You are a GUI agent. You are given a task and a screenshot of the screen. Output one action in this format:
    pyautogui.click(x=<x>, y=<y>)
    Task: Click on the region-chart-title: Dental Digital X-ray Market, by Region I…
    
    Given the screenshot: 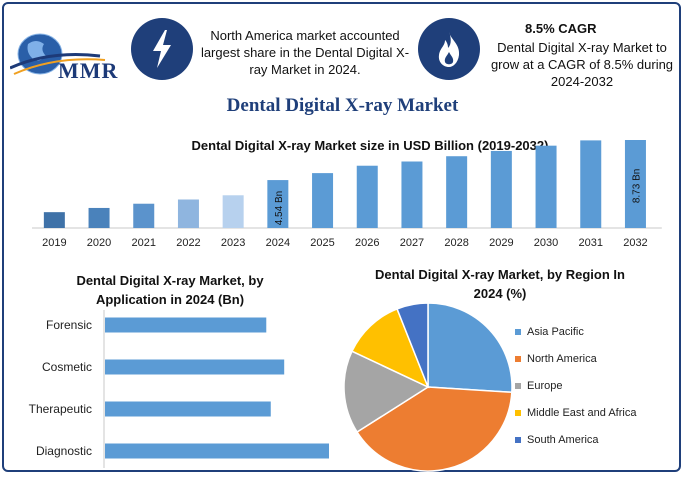 What is the action you would take?
    pyautogui.click(x=500, y=284)
    